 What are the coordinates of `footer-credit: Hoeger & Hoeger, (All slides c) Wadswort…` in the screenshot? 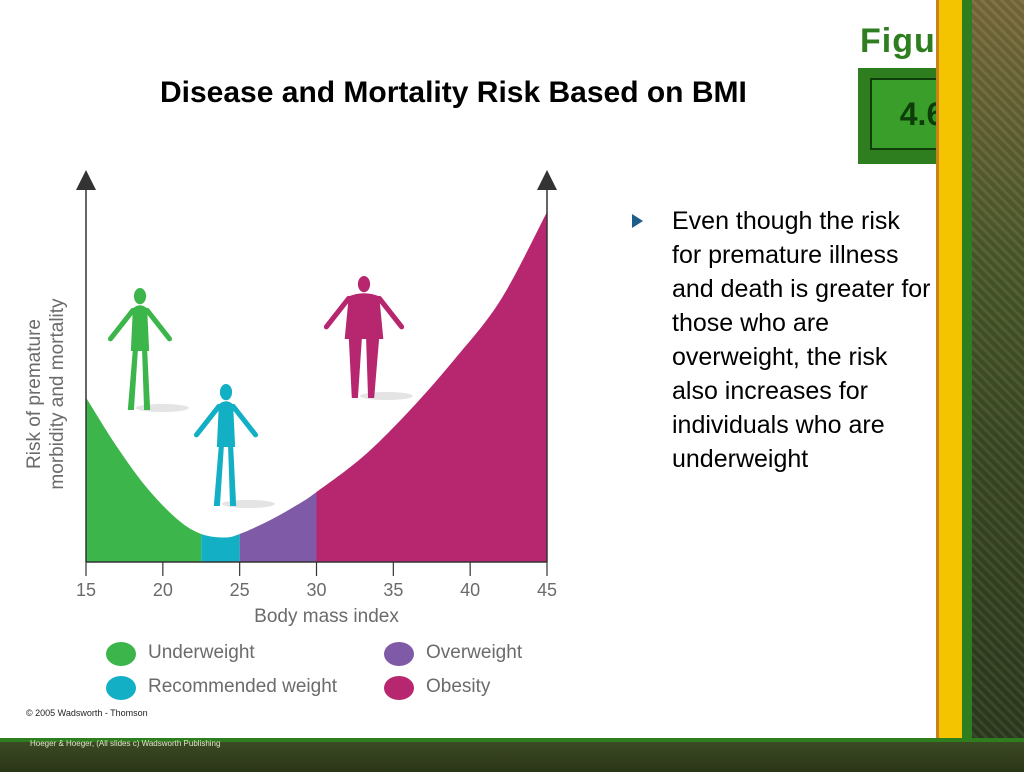 It's located at (125, 743).